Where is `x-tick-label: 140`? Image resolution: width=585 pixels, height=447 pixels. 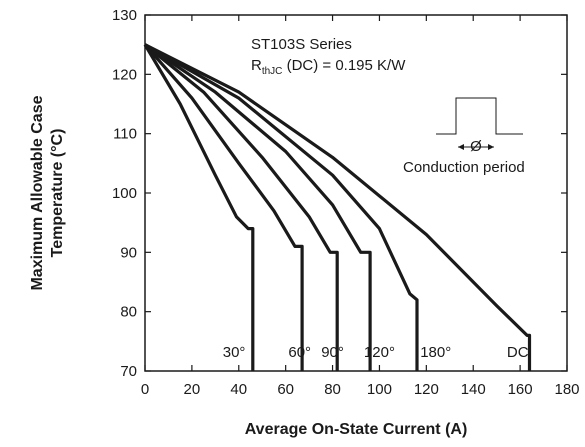 x-tick-label: 140 is located at coordinates (473, 389).